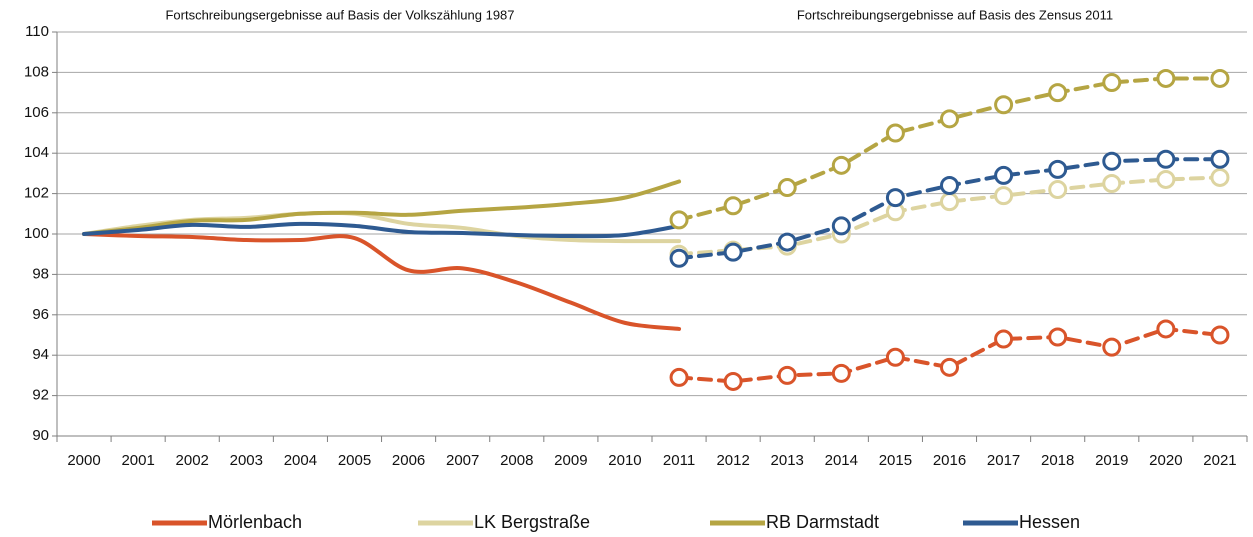  What do you see at coordinates (192, 460) in the screenshot?
I see `x-tick-label: 2002` at bounding box center [192, 460].